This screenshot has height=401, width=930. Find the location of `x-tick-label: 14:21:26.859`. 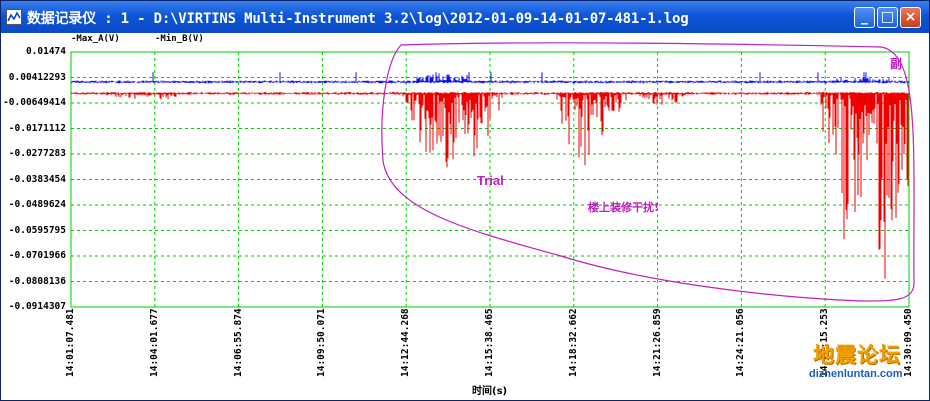

x-tick-label: 14:21:26.859 is located at coordinates (657, 342).